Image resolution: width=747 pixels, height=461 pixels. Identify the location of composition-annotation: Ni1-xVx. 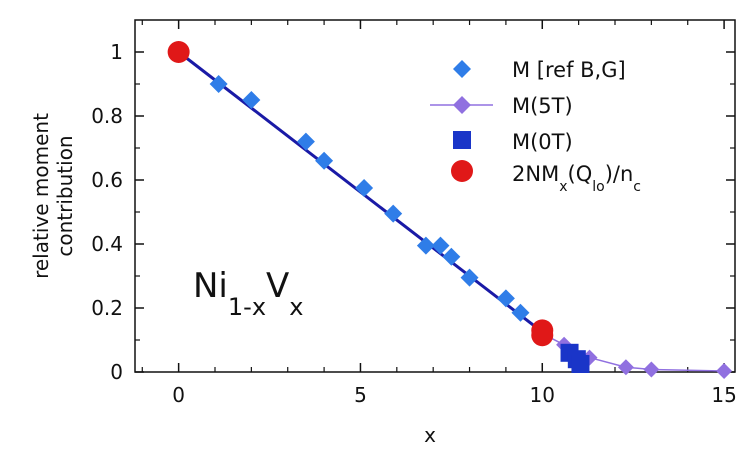
(248, 293).